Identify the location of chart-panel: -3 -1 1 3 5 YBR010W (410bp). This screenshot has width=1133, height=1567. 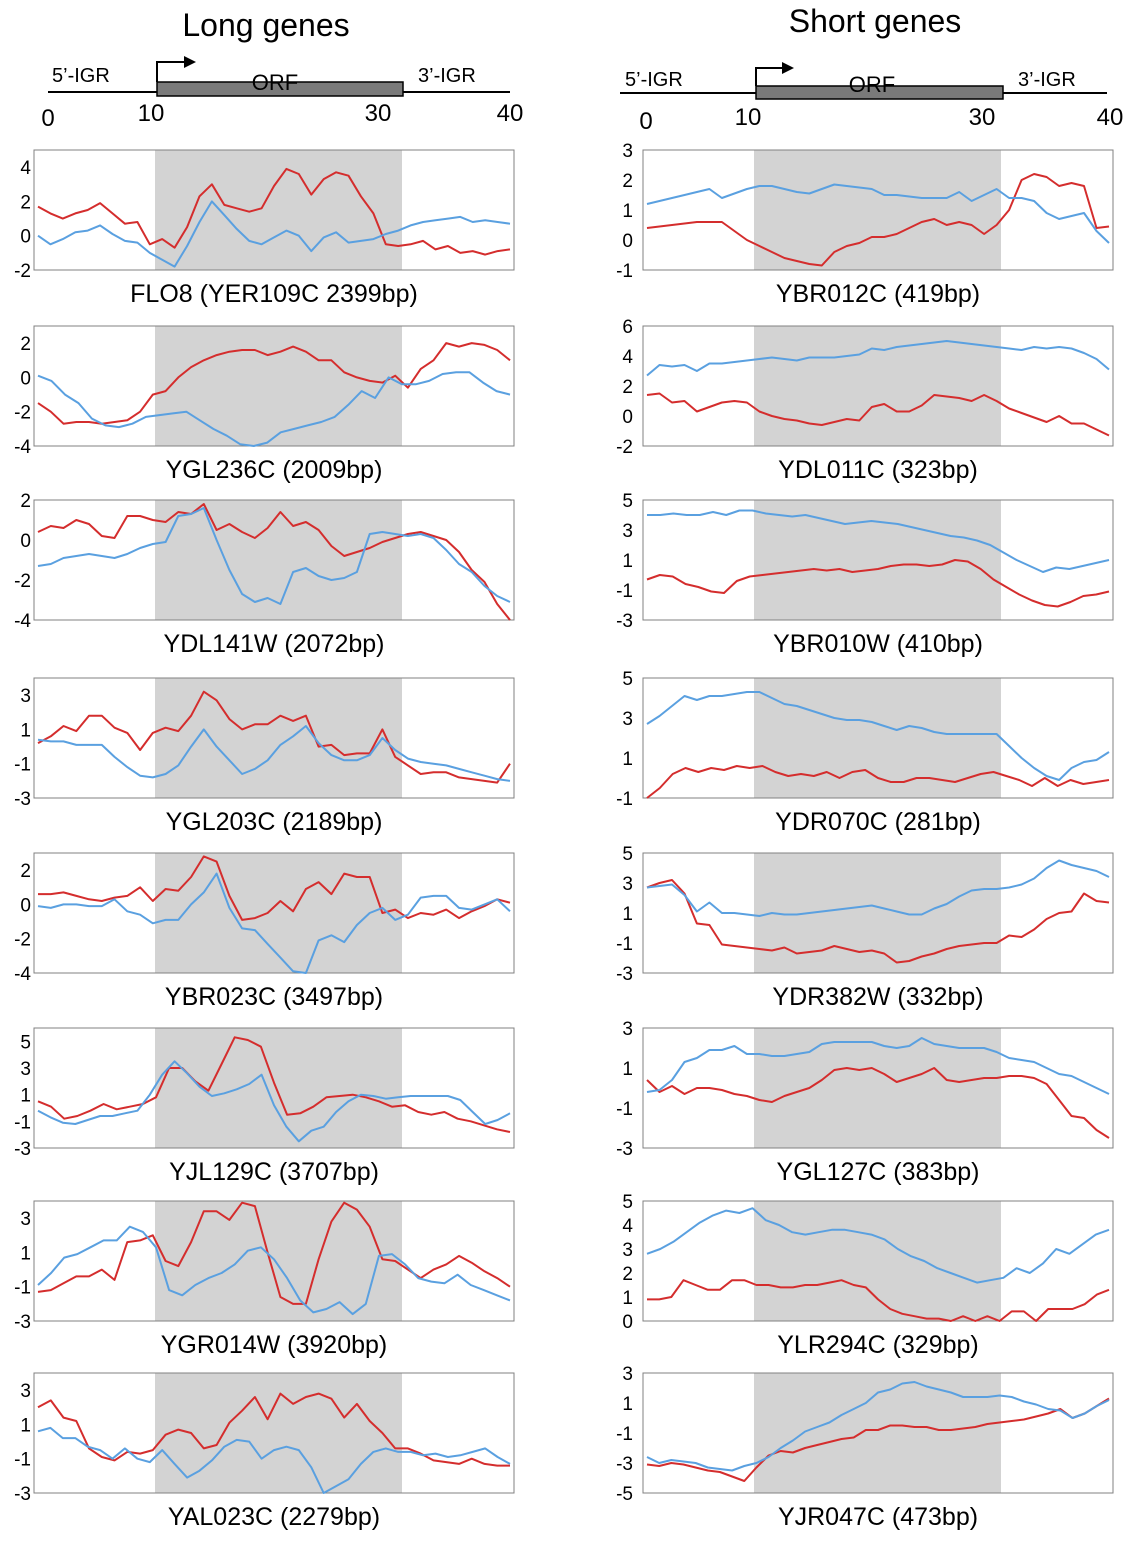
(865, 574).